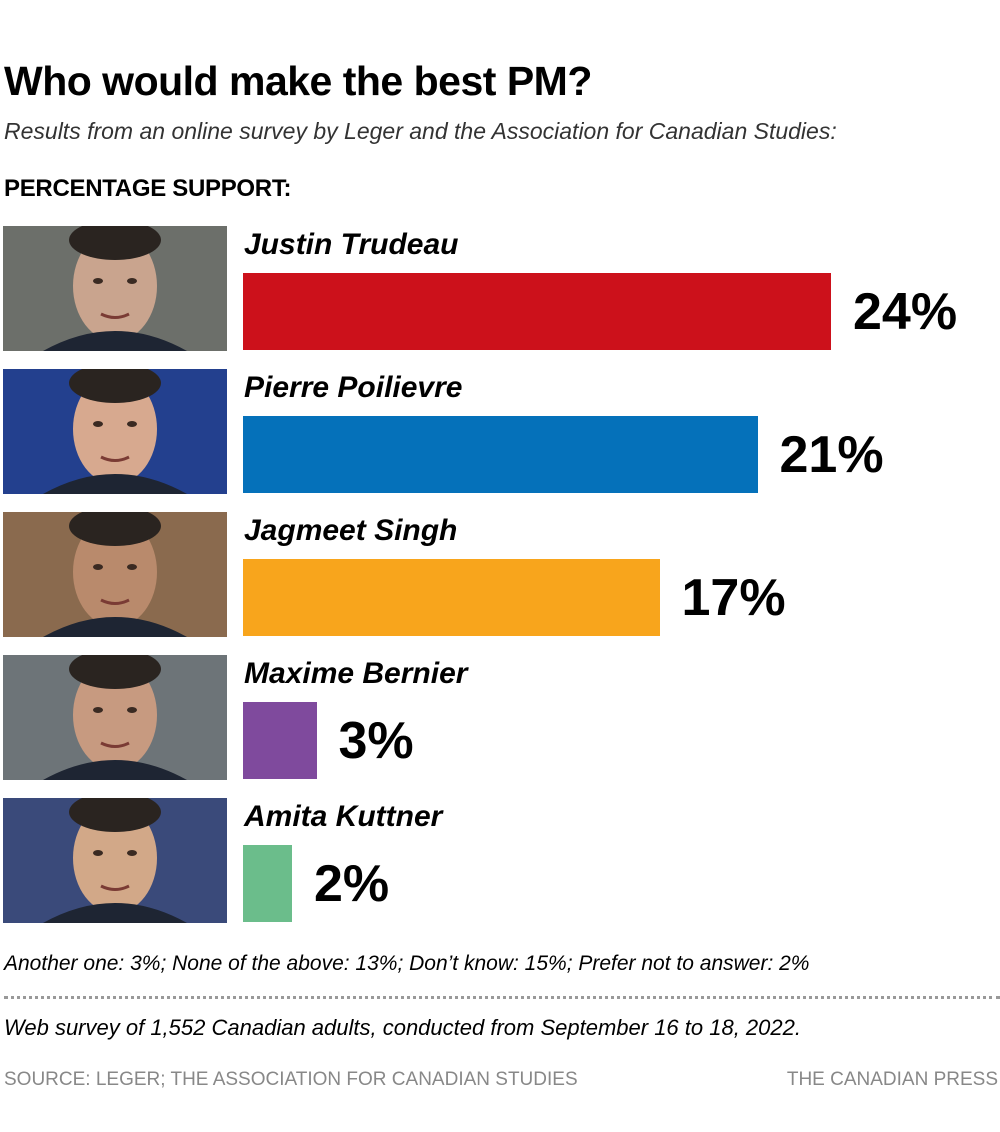 This screenshot has height=1132, width=1000. Describe the element at coordinates (733, 598) in the screenshot. I see `value-label: 17%` at that location.